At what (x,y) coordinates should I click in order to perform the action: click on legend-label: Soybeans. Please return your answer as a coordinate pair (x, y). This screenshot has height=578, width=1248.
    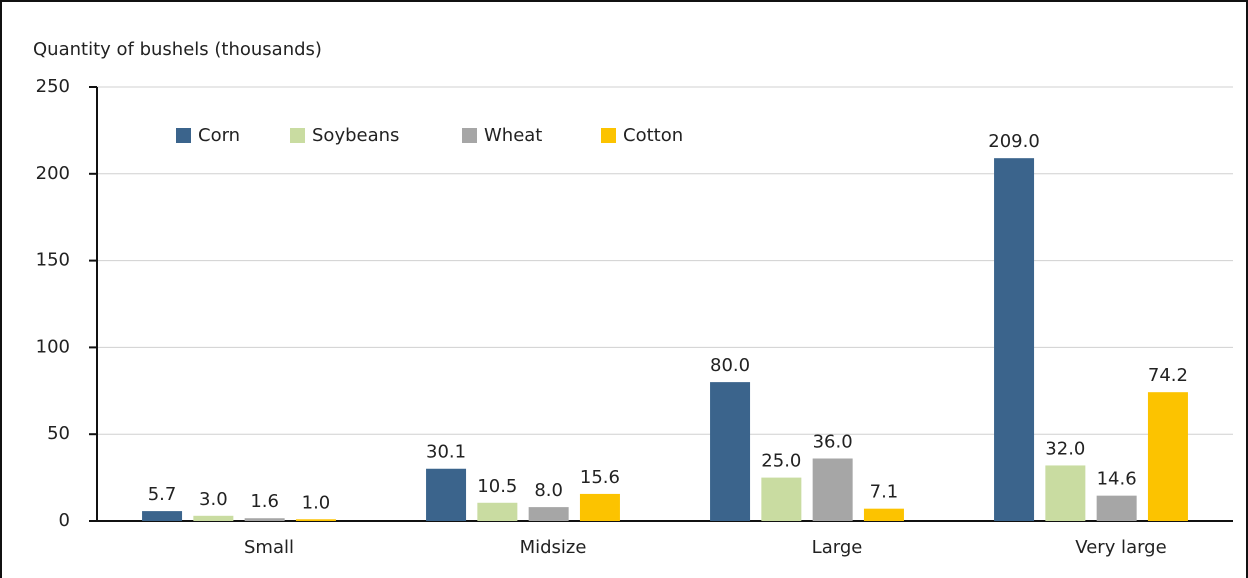
    Looking at the image, I should click on (355, 135).